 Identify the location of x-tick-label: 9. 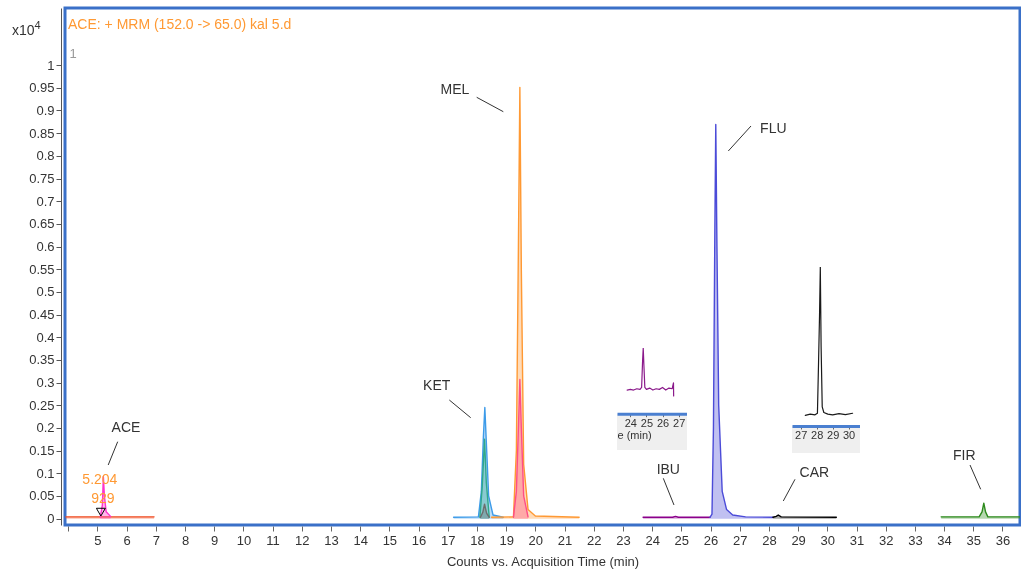
(215, 540).